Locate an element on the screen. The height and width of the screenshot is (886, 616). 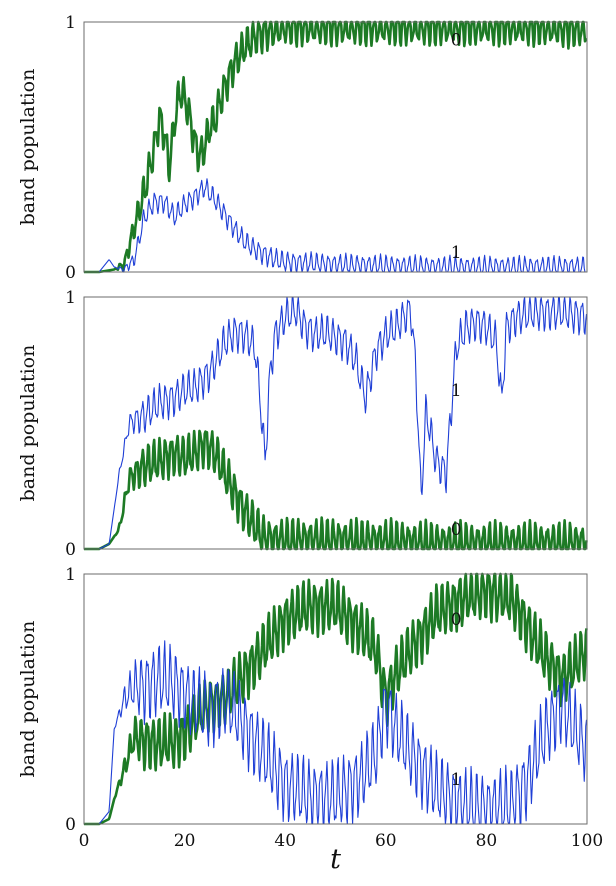
x-tick-label: 60 is located at coordinates (386, 841).